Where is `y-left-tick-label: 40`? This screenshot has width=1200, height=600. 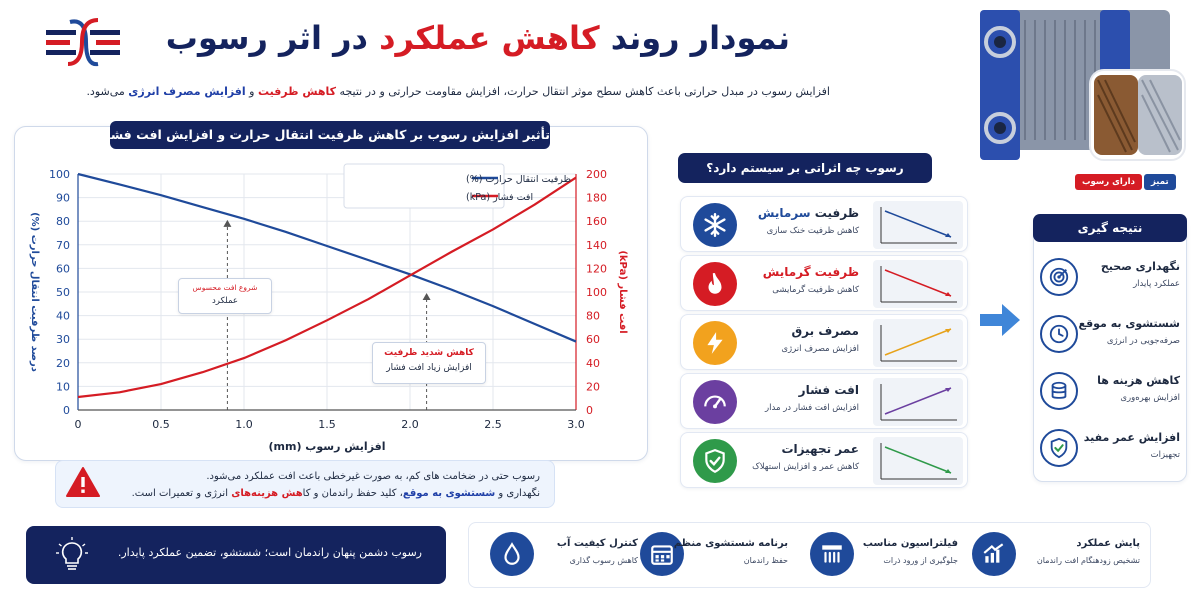 y-left-tick-label: 40 is located at coordinates (63, 316).